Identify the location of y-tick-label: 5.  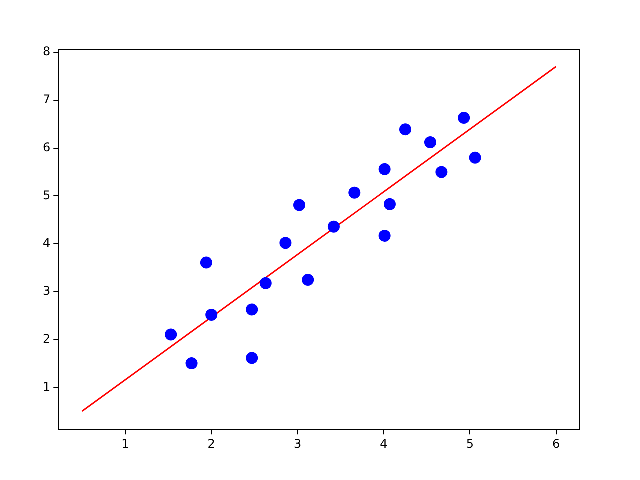
(46, 195).